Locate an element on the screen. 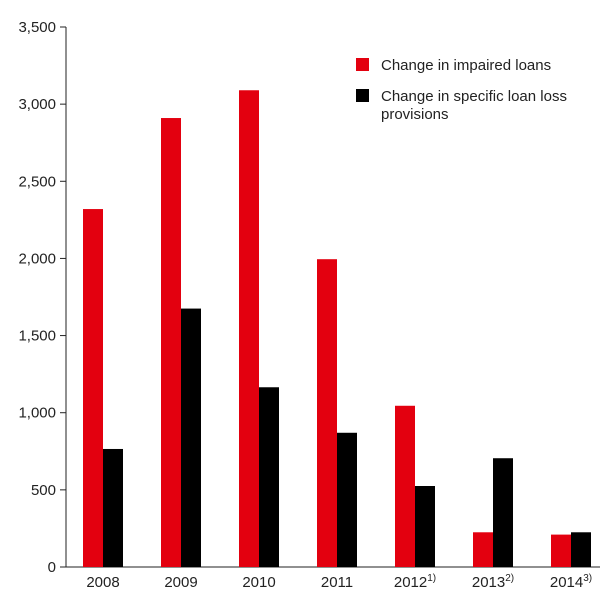 This screenshot has width=600, height=595. y-tick-label: 1,500 is located at coordinates (37, 336).